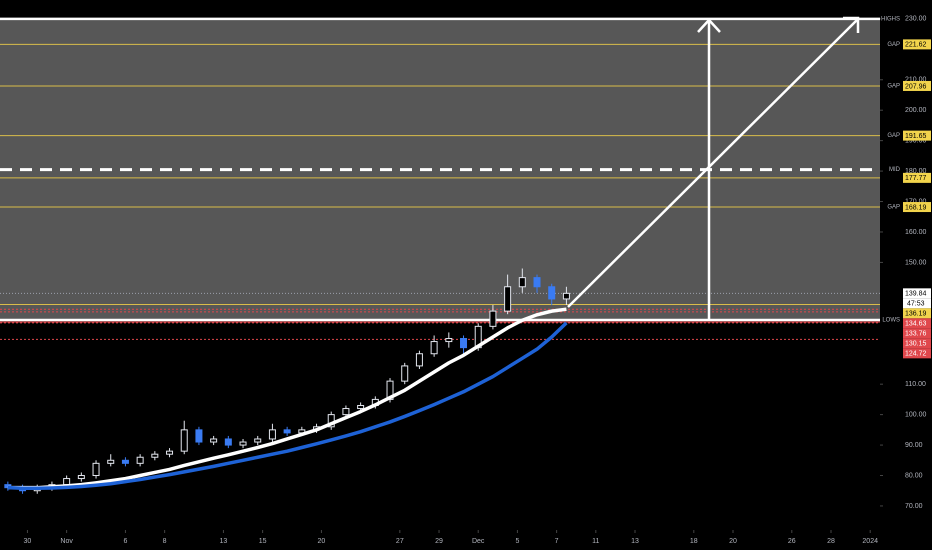 The width and height of the screenshot is (932, 550). I want to click on x-tick-label: Nov, so click(66, 541).